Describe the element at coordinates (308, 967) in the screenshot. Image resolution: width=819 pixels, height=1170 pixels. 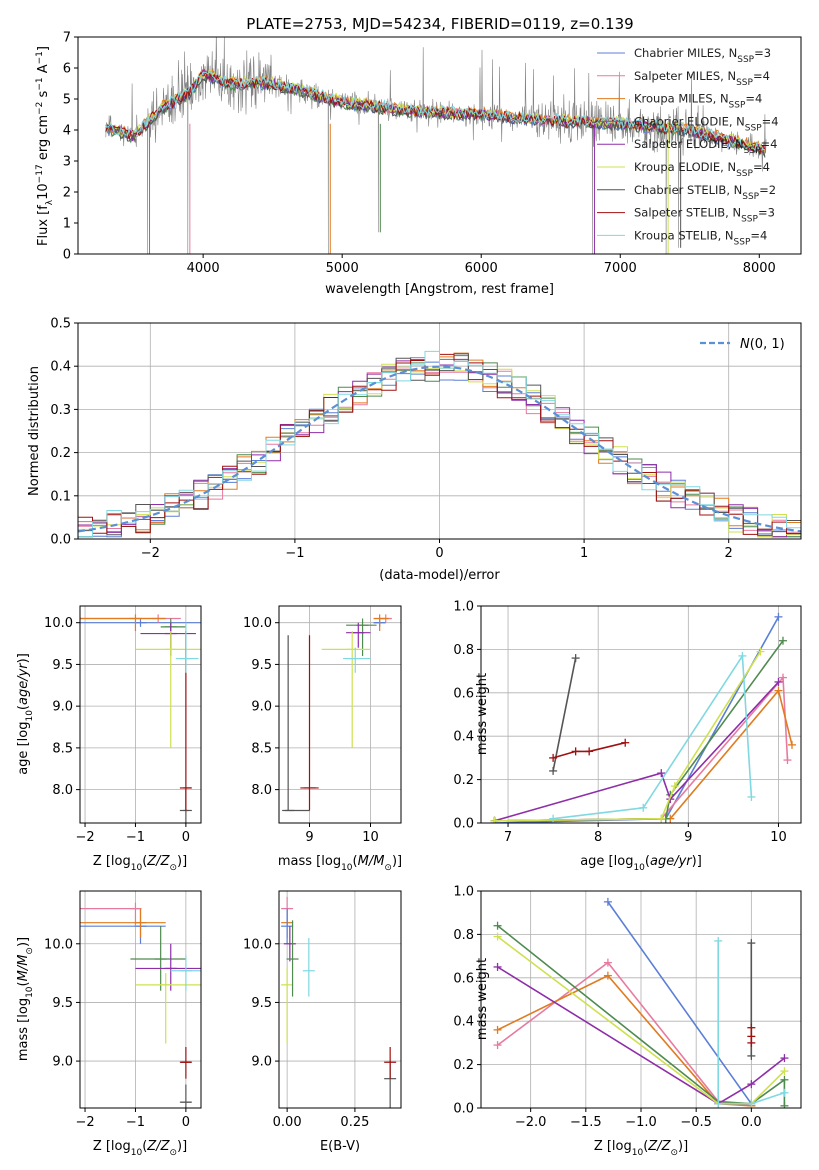
I see `mass_vs_ebv-point-kroupa-stelib` at that location.